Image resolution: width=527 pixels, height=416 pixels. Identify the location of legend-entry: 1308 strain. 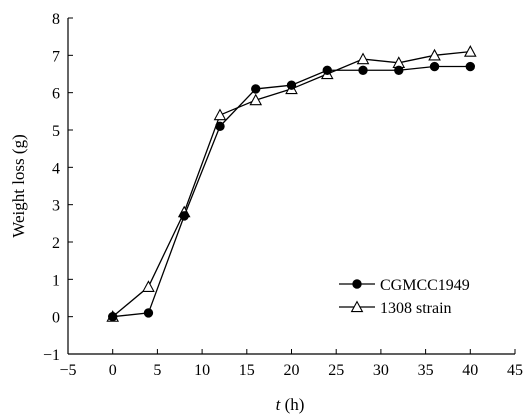
(395, 308).